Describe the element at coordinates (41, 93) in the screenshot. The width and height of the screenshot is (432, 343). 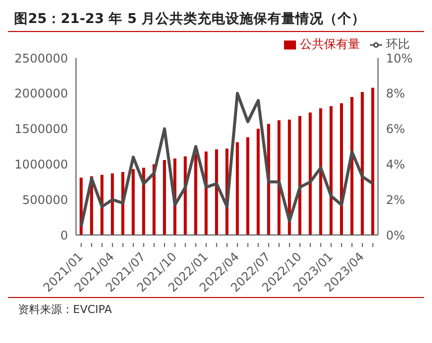
I see `y-tick-label: 2000000` at that location.